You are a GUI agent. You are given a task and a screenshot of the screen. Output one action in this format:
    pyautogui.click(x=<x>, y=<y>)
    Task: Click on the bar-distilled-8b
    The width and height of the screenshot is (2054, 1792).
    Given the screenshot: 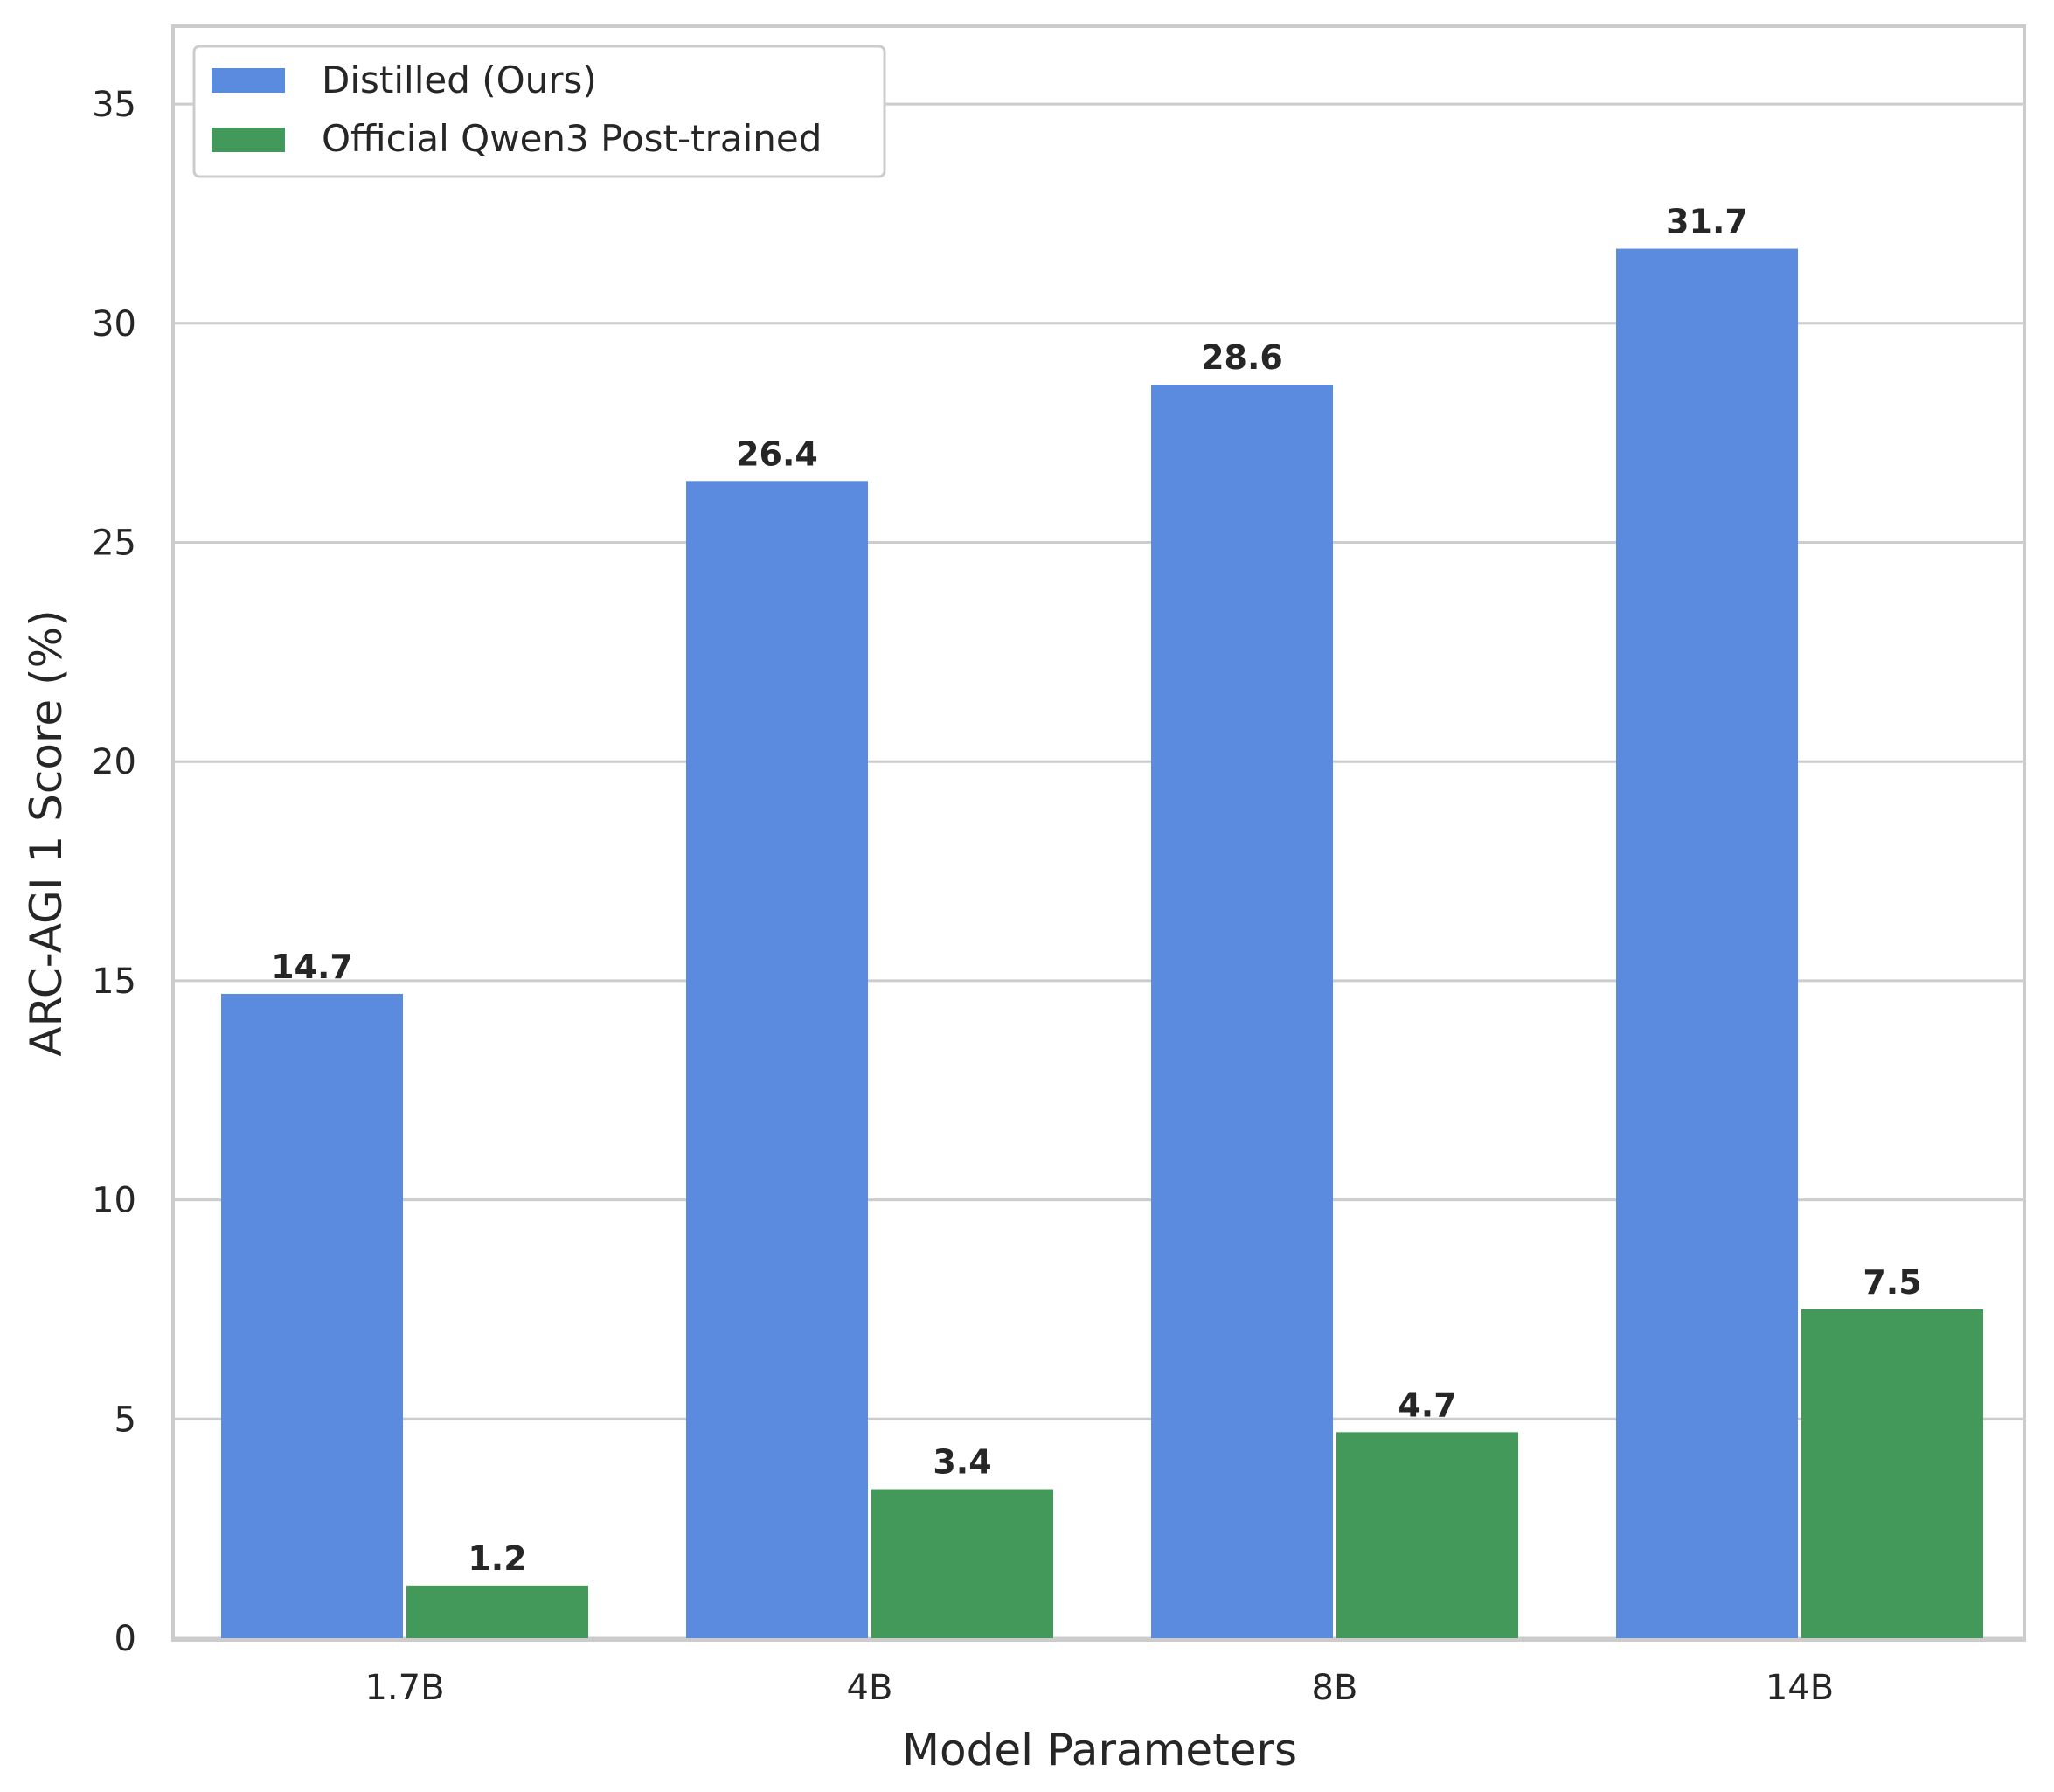 What is the action you would take?
    pyautogui.click(x=1242, y=1011)
    